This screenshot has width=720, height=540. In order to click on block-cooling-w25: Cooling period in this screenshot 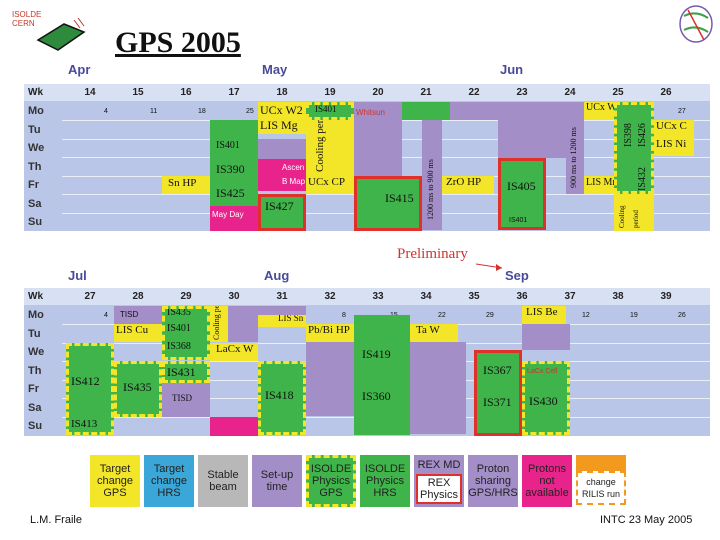, I will do `click(634, 212)`.